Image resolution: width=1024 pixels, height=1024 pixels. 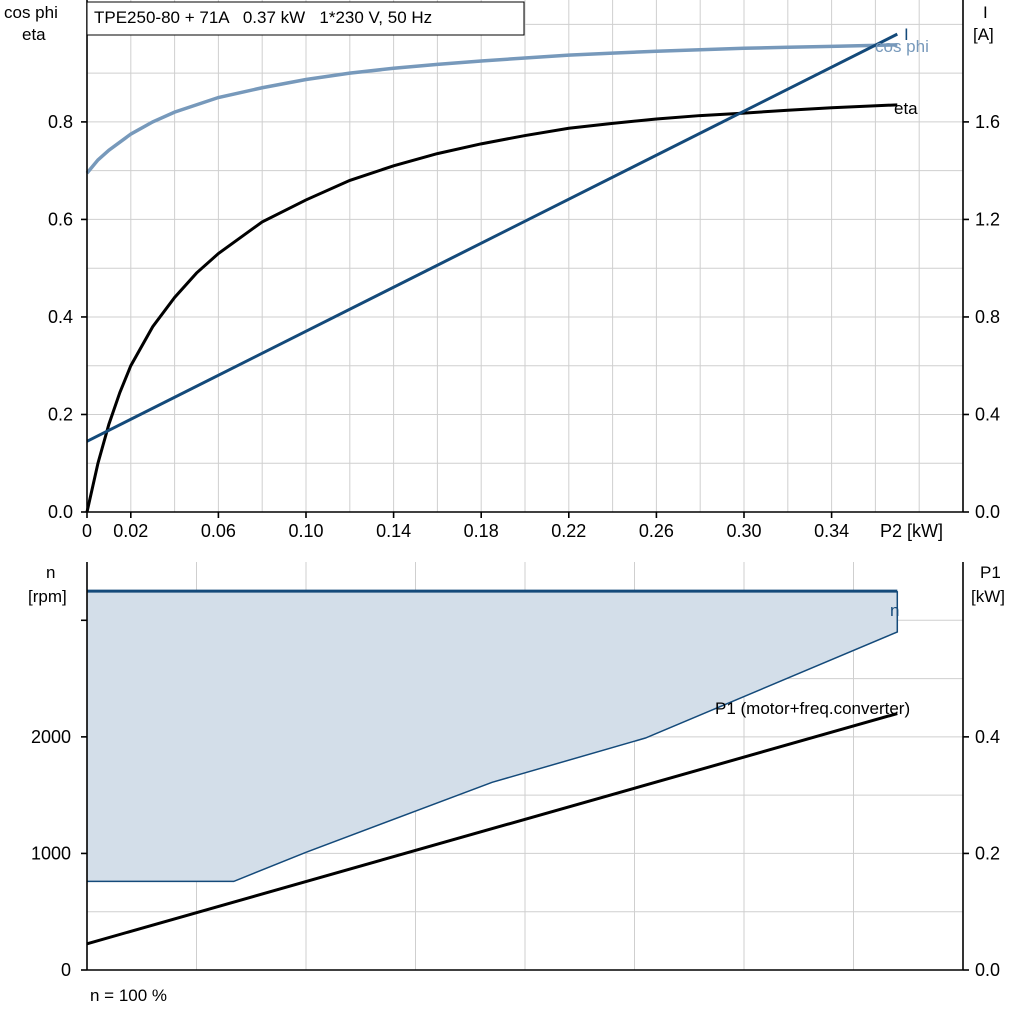 I want to click on title-box, so click(x=305, y=18).